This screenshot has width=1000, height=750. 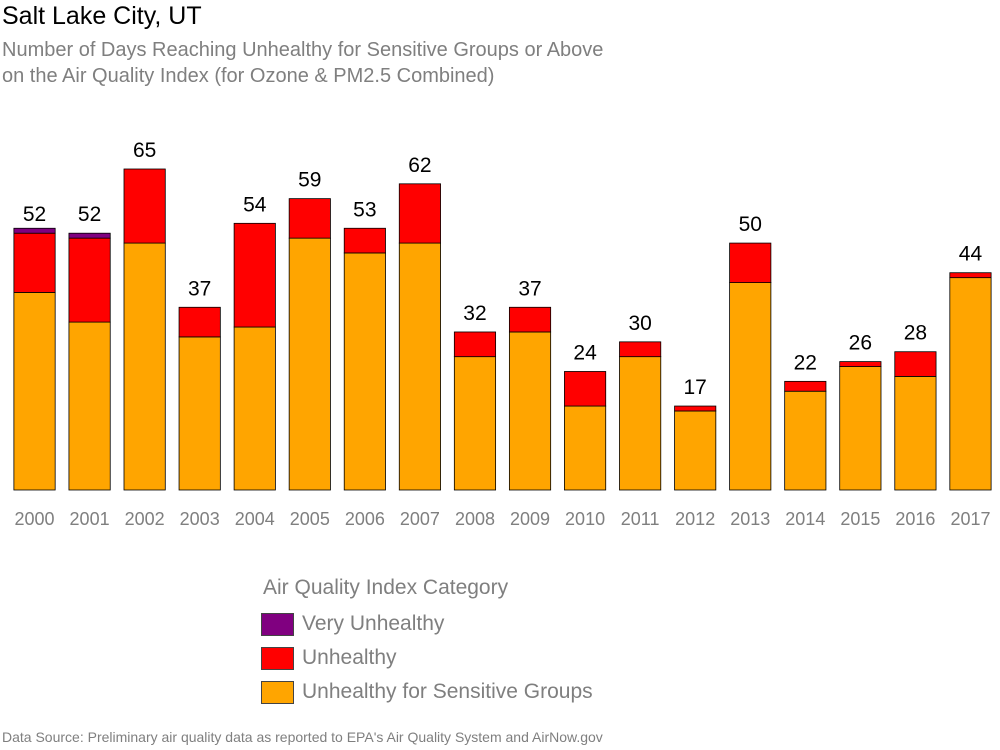 I want to click on total-label-2017: 44, so click(x=971, y=254).